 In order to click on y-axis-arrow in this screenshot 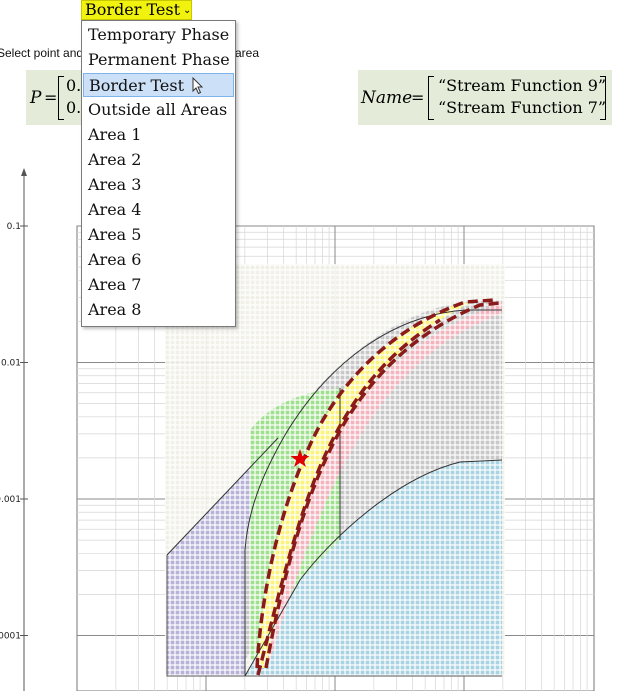, I will do `click(24, 172)`.